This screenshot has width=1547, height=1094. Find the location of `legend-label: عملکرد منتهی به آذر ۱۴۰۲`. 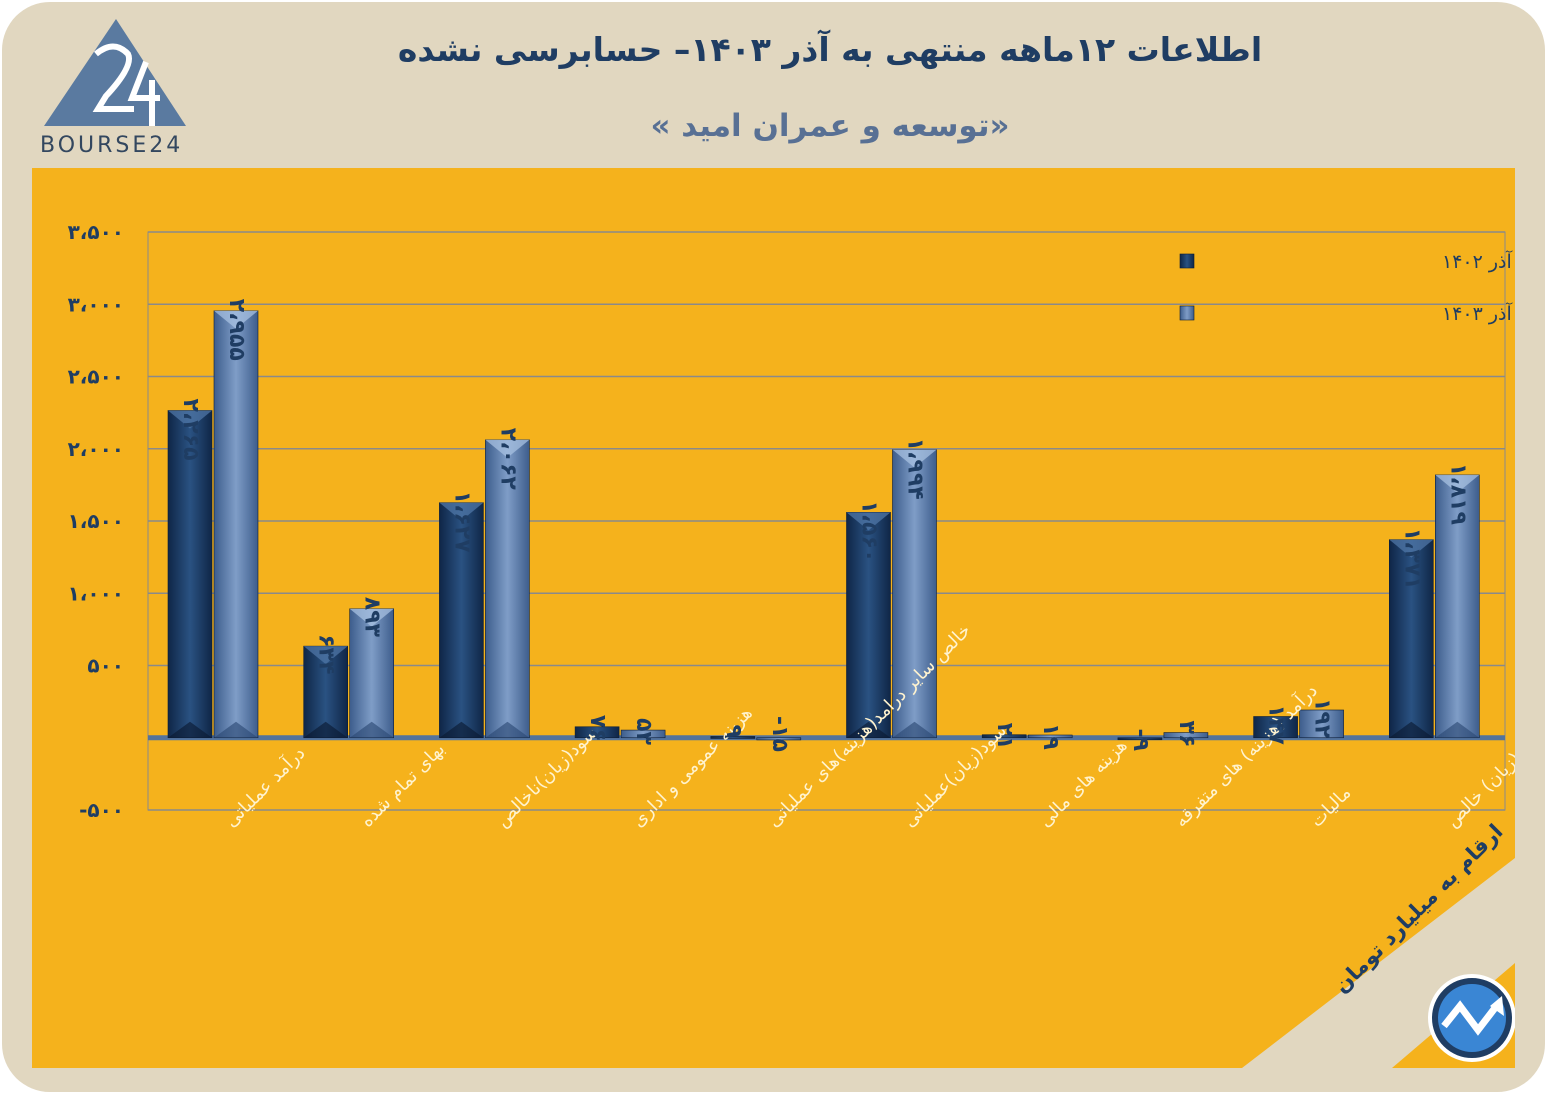

legend-label: عملکرد منتهی به آذر ۱۴۰۲ is located at coordinates (1478, 261).